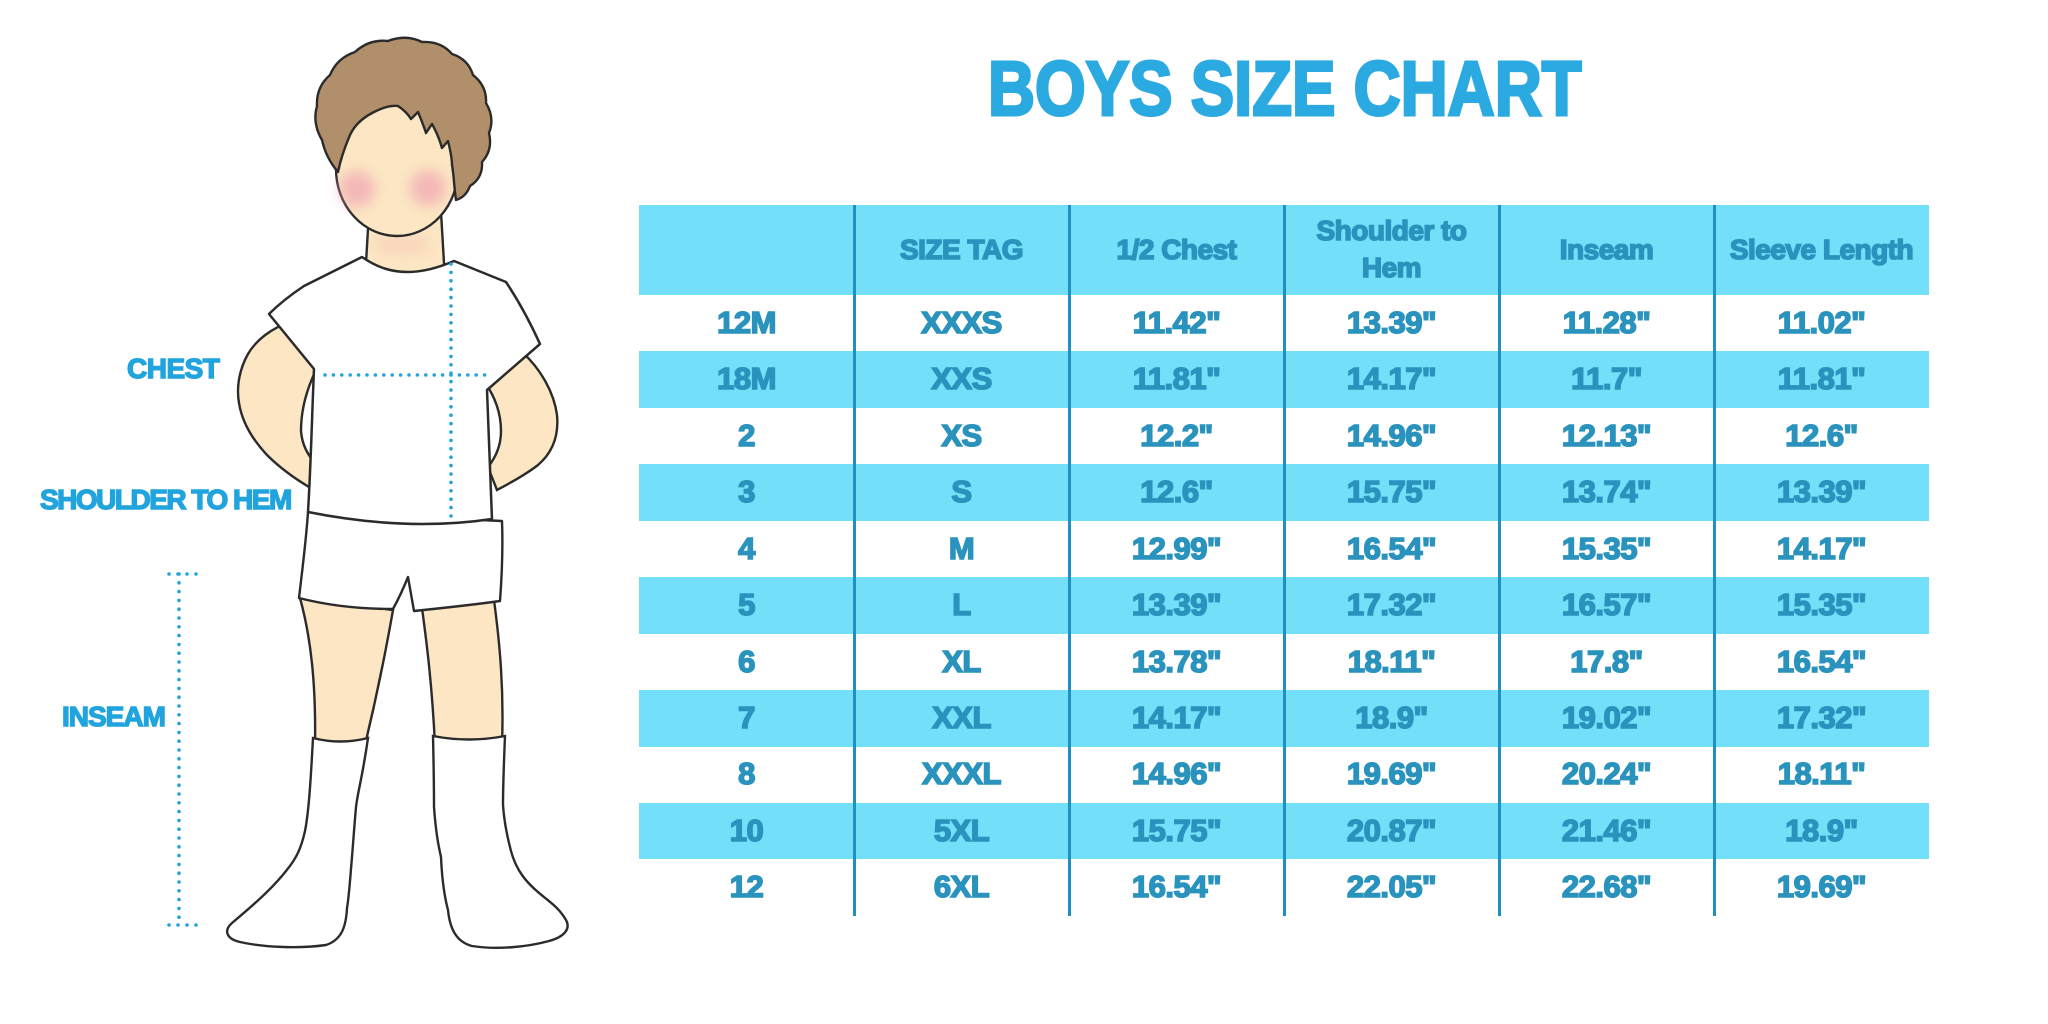 Image resolution: width=2048 pixels, height=1024 pixels. Describe the element at coordinates (113, 716) in the screenshot. I see `svg-text: INSEAM` at that location.